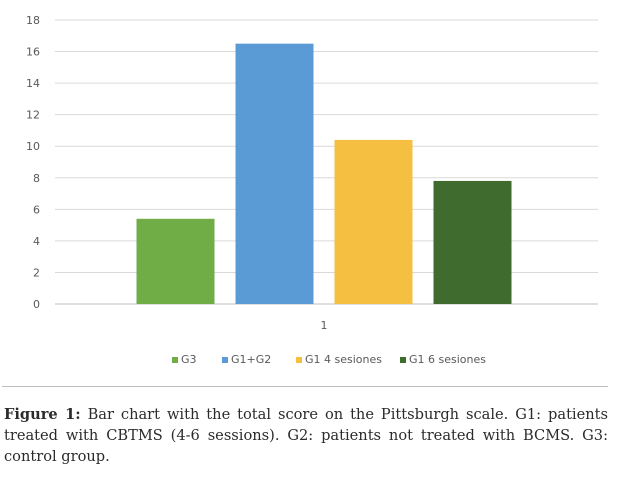  I want to click on legend-label-g1-6-sesiones: G1 6 sesiones, so click(447, 359).